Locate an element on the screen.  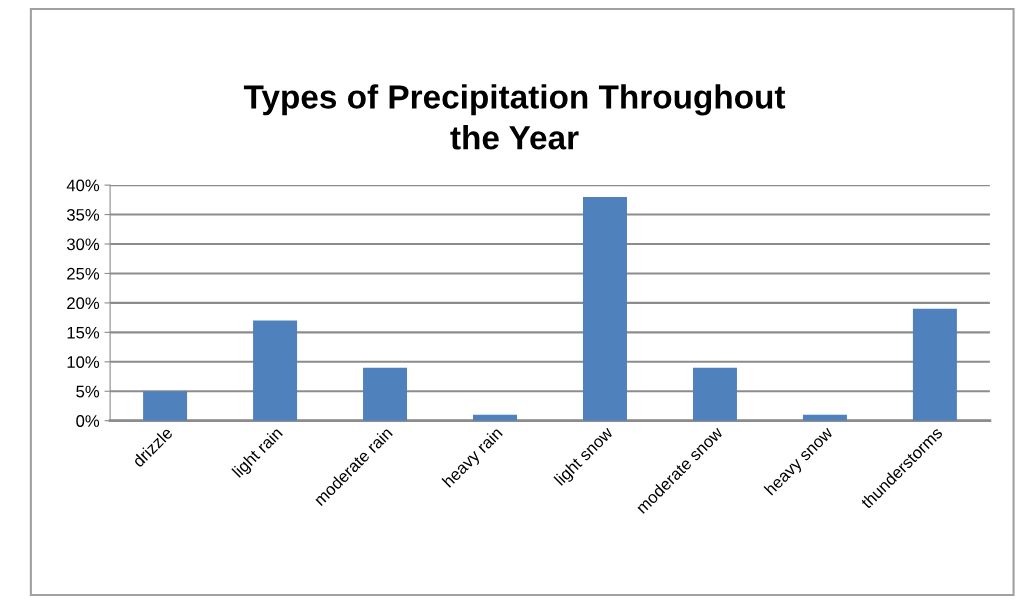
y-tick-label: 35% is located at coordinates (83, 214).